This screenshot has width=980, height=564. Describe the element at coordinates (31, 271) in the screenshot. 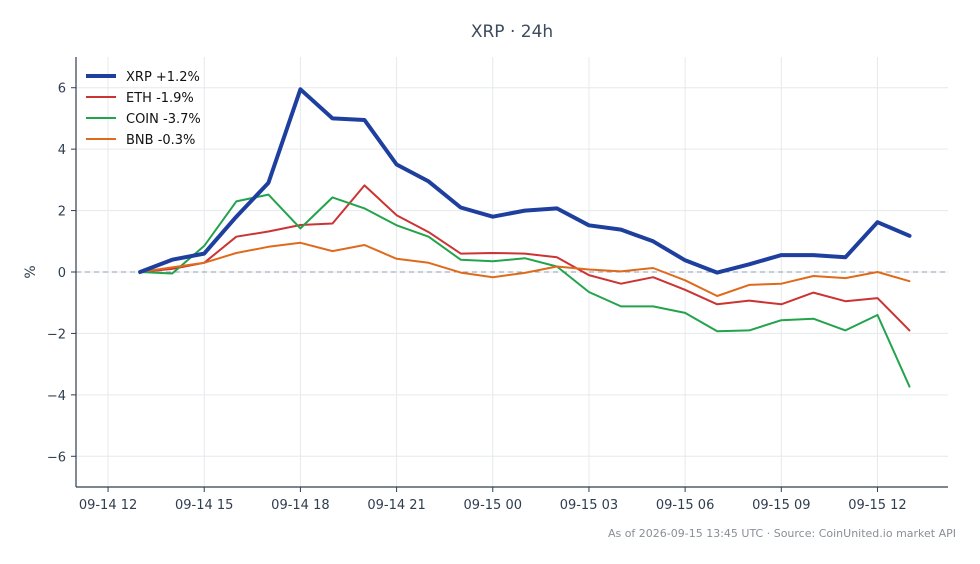

I see `y-axis-label: %` at that location.